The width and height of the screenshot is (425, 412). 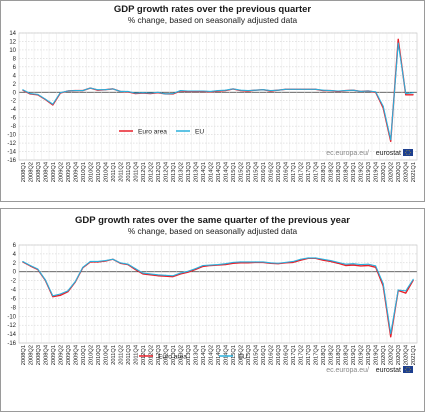 I want to click on source-brand: eurostat, so click(x=388, y=153).